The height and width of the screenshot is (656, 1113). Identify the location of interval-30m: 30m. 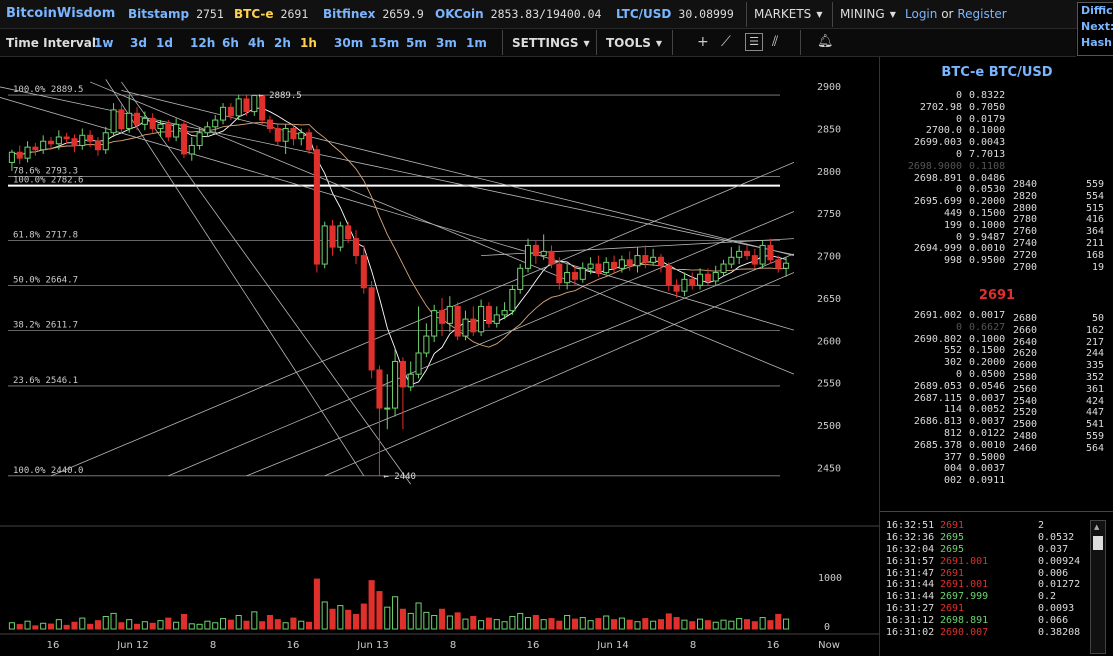
(349, 43).